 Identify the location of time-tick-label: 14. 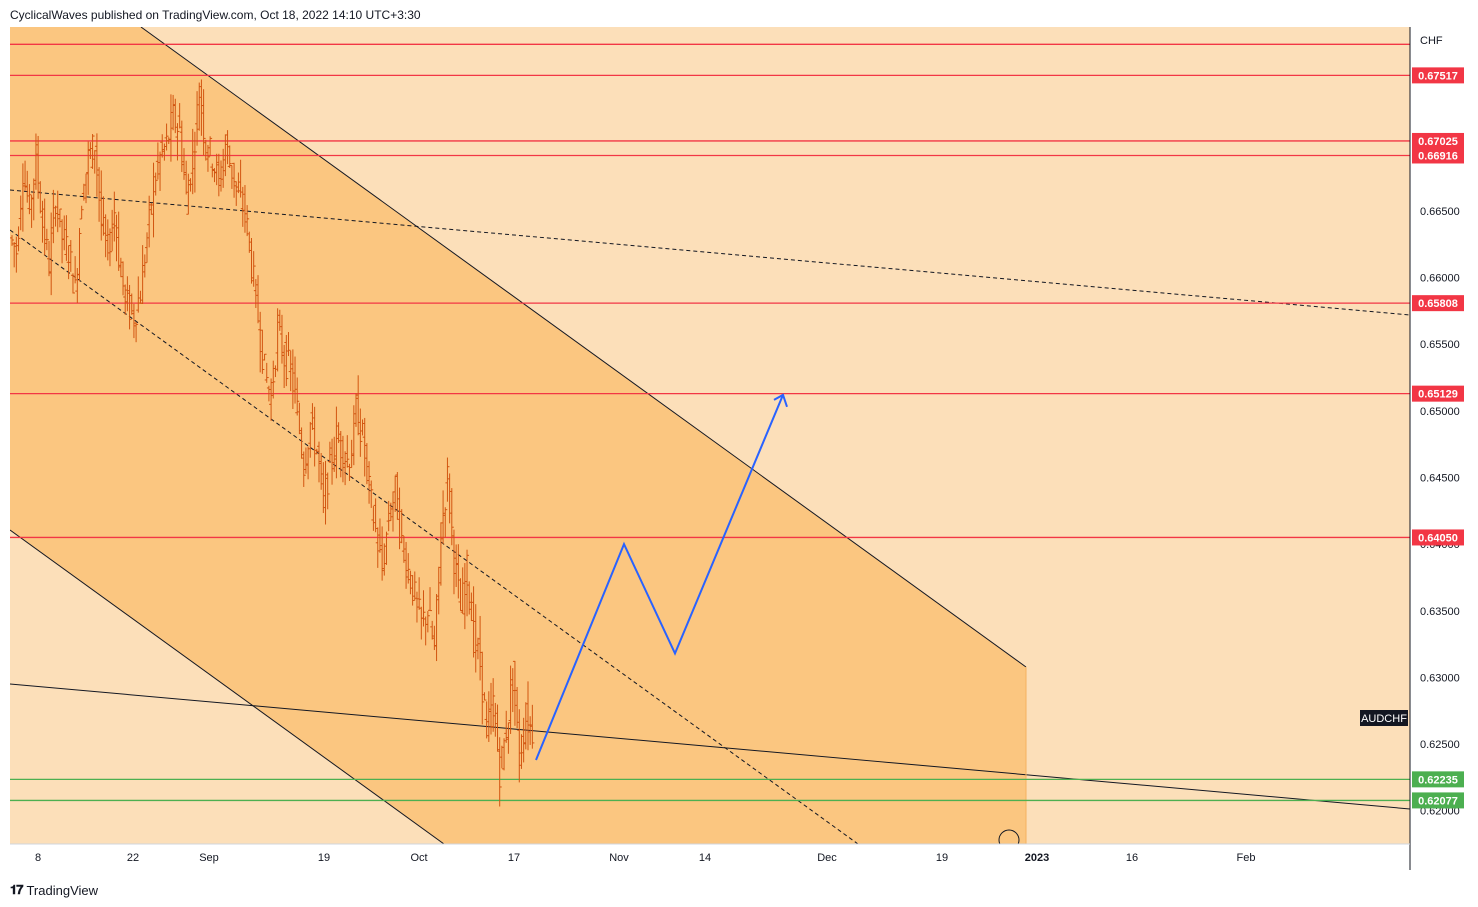
(705, 858).